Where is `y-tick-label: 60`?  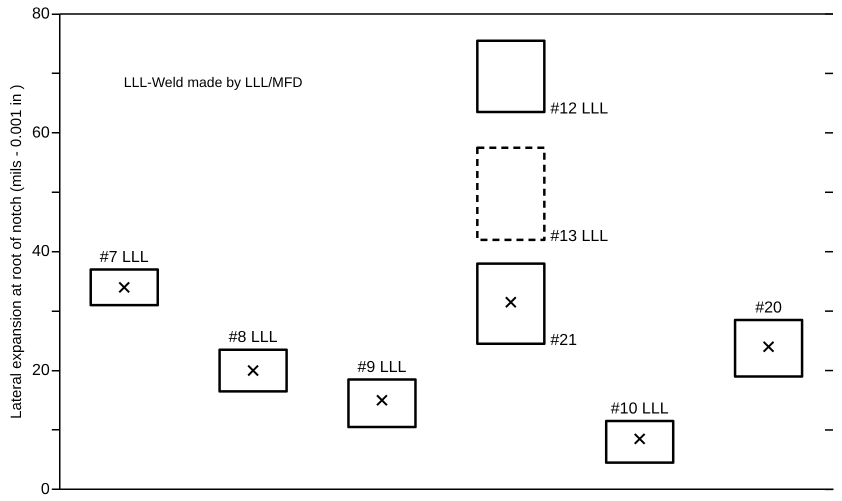
y-tick-label: 60 is located at coordinates (41, 133).